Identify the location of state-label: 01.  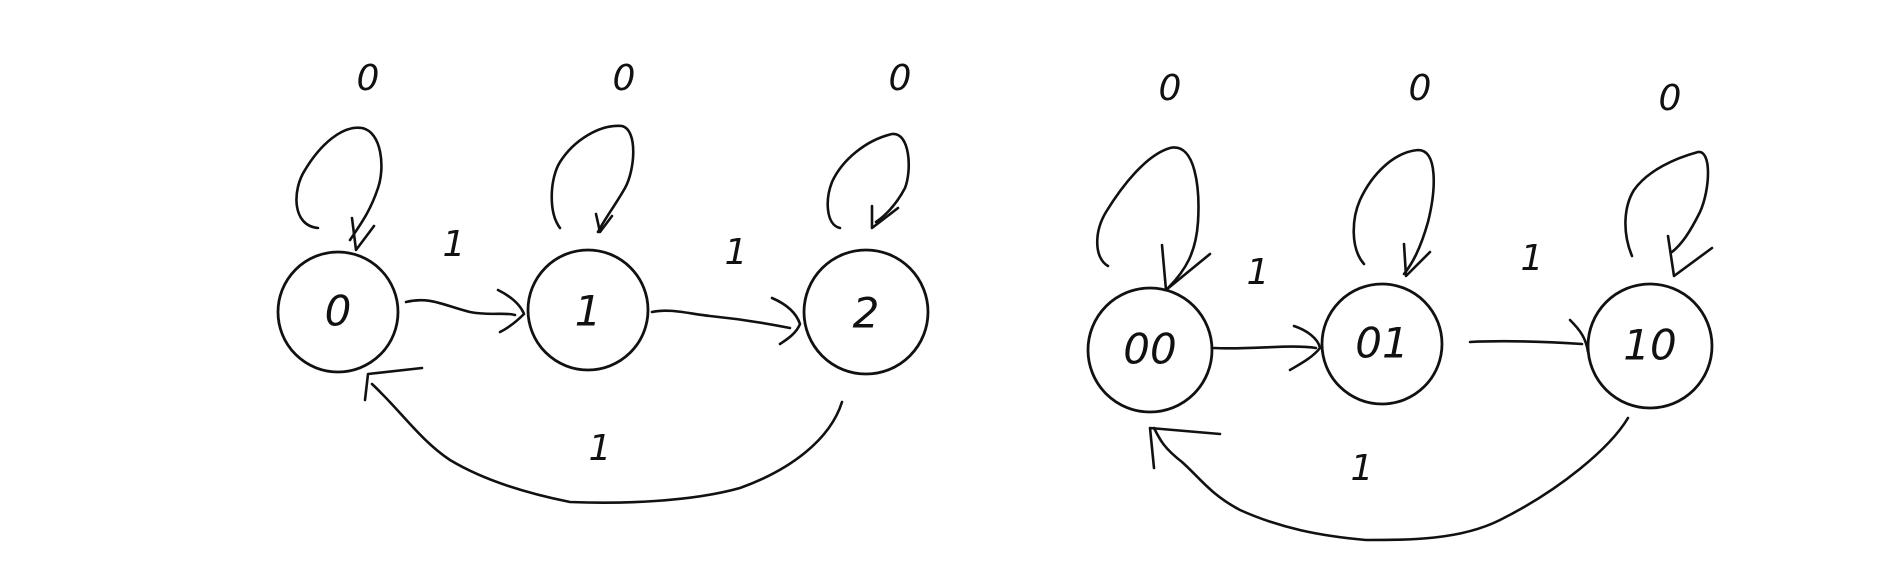
(1381, 343).